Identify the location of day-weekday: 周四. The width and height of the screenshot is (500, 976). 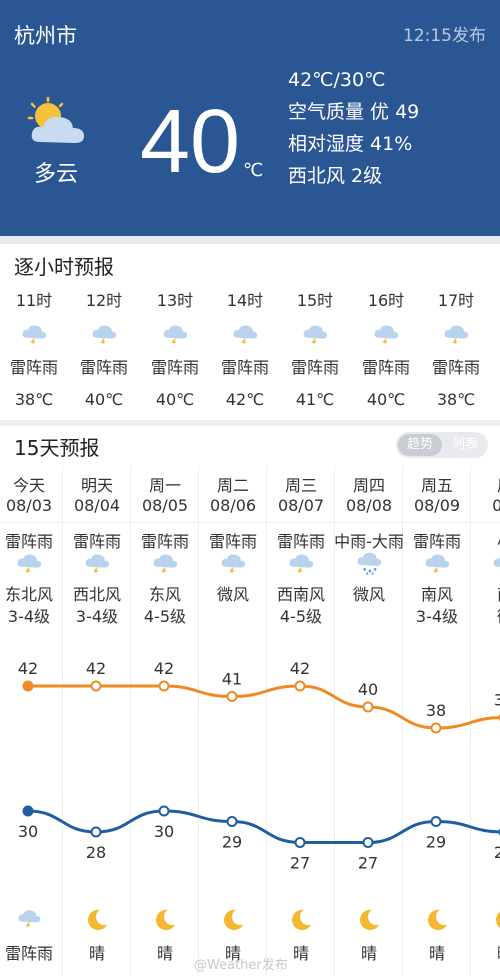
(368, 485).